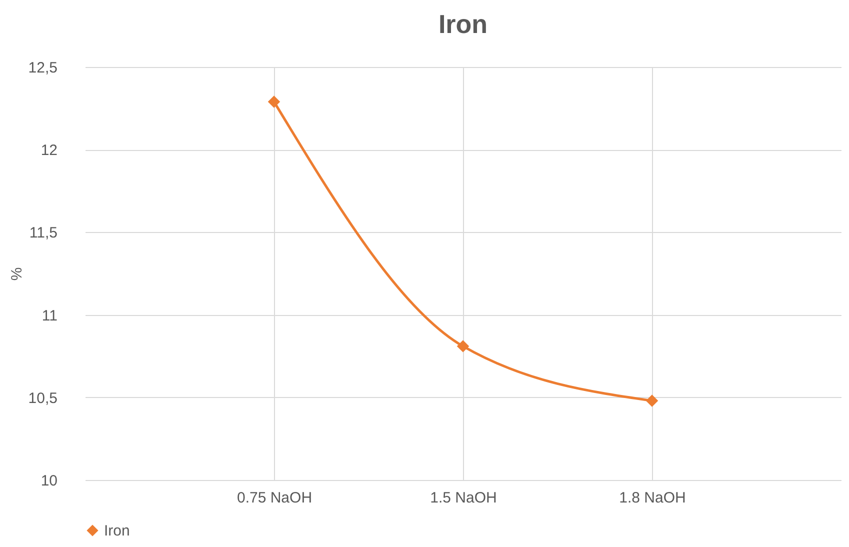  Describe the element at coordinates (49, 481) in the screenshot. I see `y-tick-label: 10` at that location.